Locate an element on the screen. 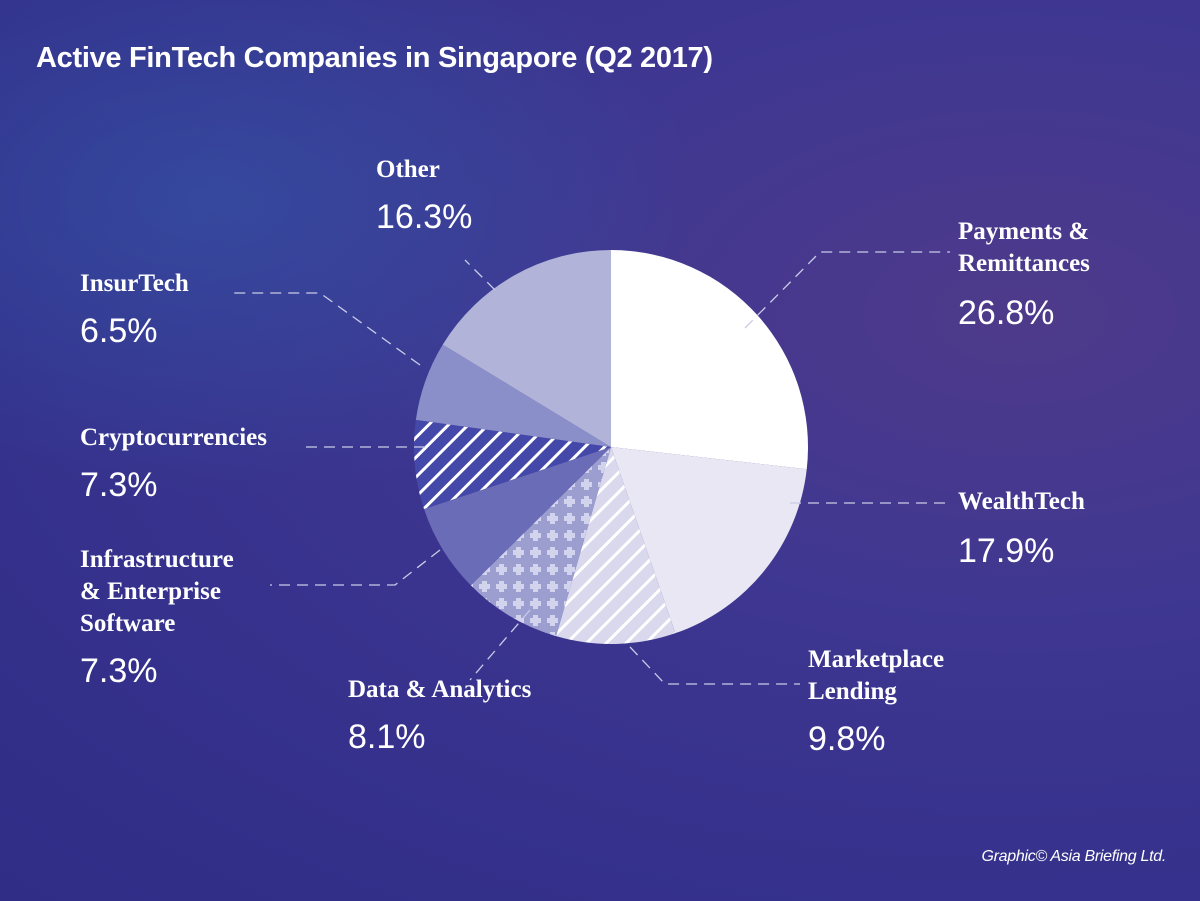 The height and width of the screenshot is (901, 1200). pie-slice-wealthtech is located at coordinates (709, 540).